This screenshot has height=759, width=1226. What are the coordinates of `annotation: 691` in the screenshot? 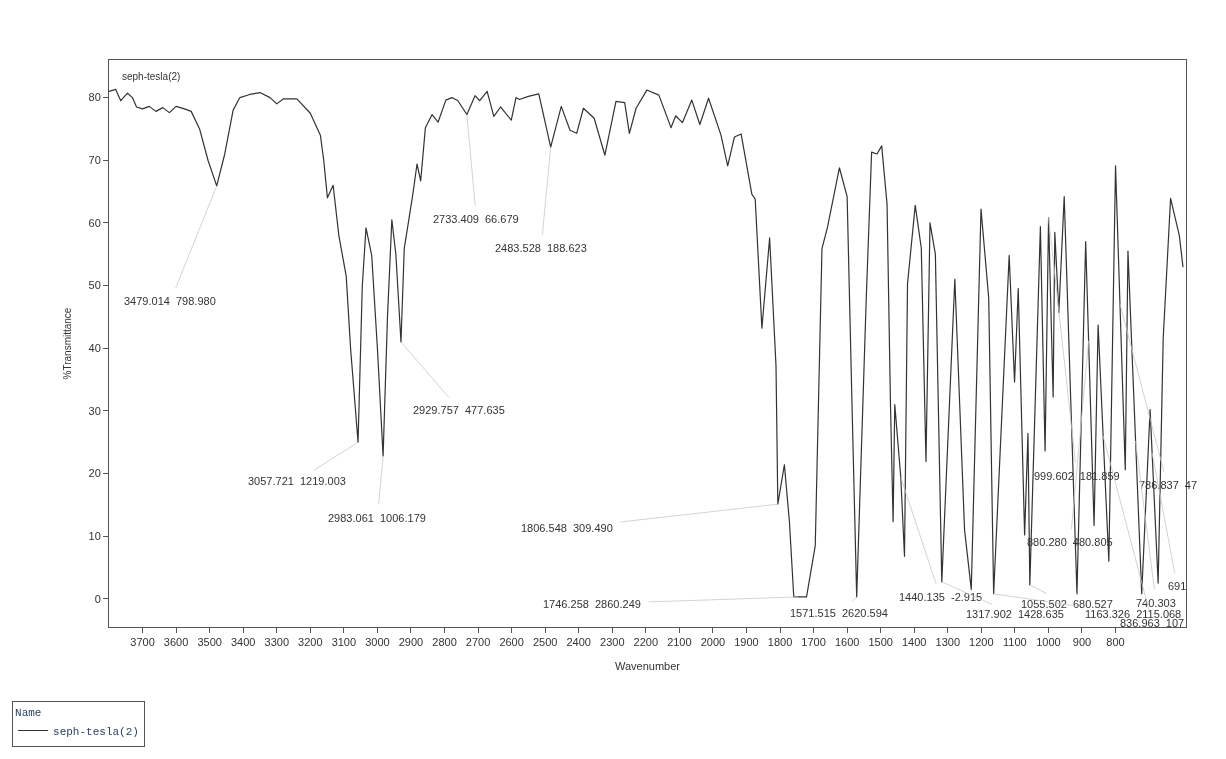 It's located at (1177, 586).